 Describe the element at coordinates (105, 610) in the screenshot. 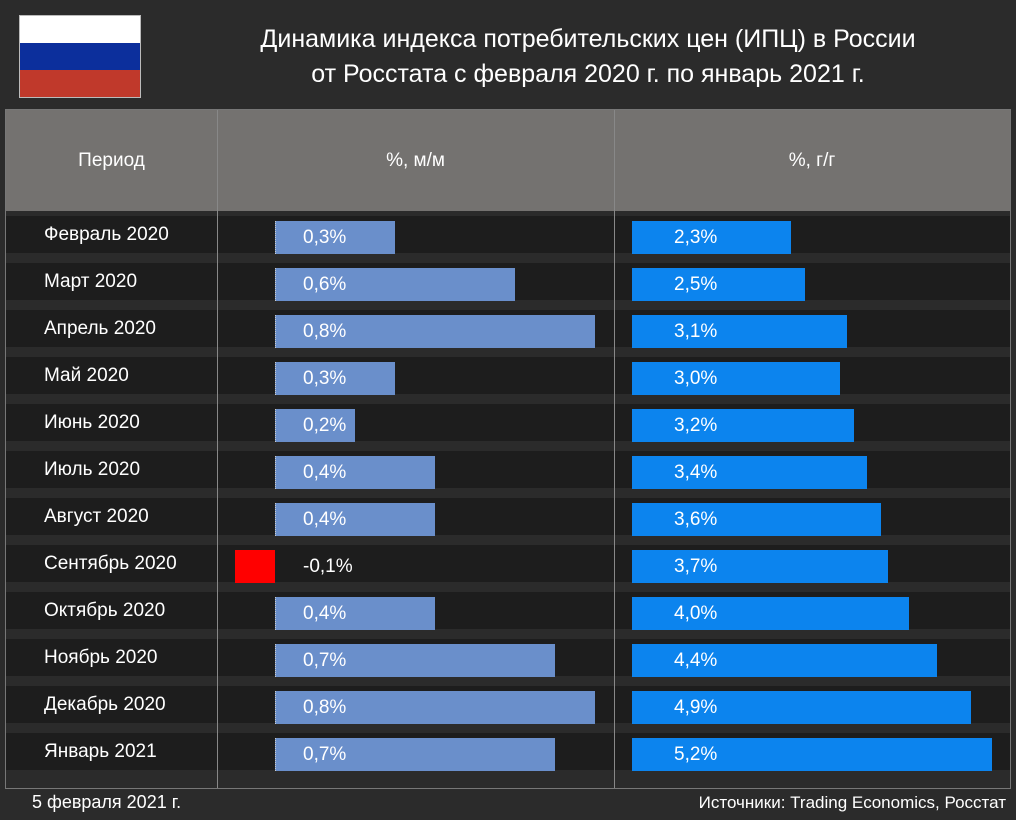

I see `period-label: Октябрь 2020` at that location.